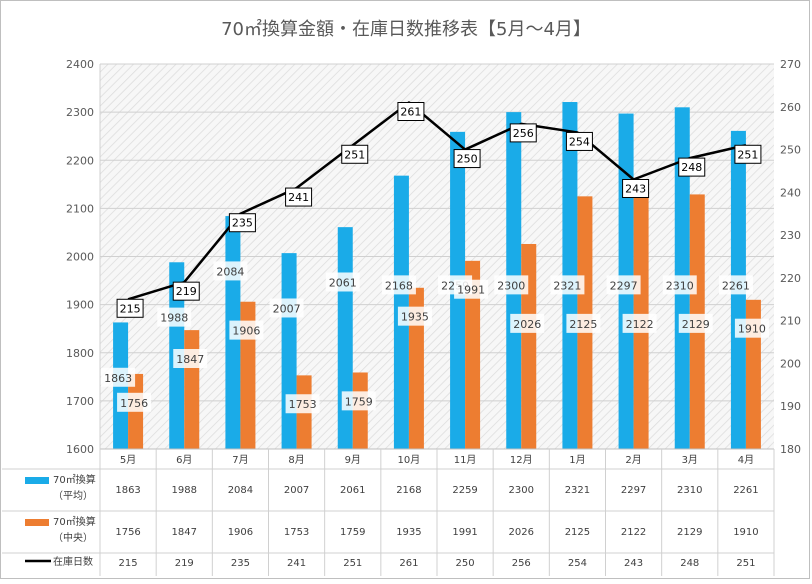 The height and width of the screenshot is (584, 812). Describe the element at coordinates (80, 160) in the screenshot. I see `y-left-tick-label: 2200` at that location.